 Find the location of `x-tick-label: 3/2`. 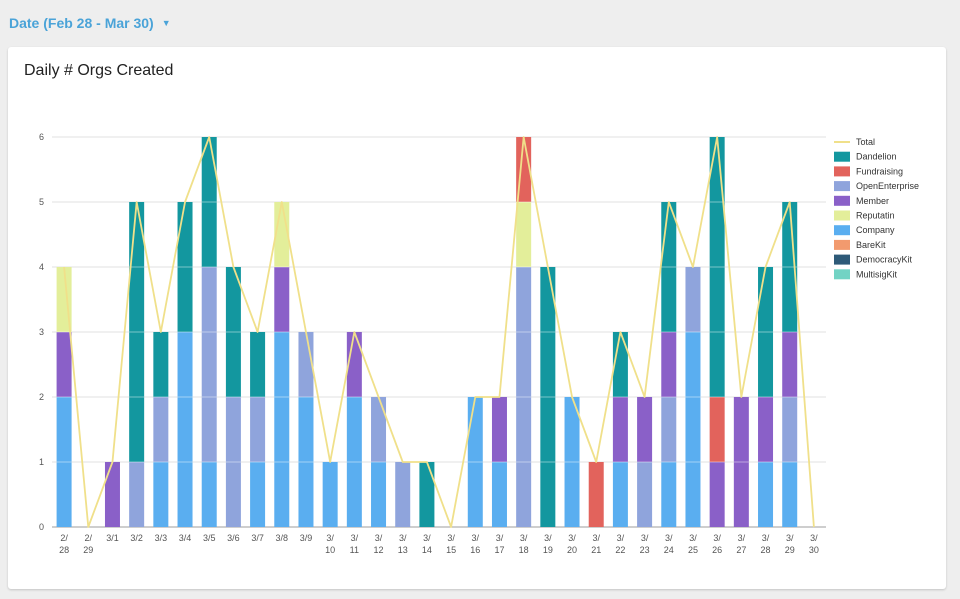

x-tick-label: 3/2 is located at coordinates (136, 538).